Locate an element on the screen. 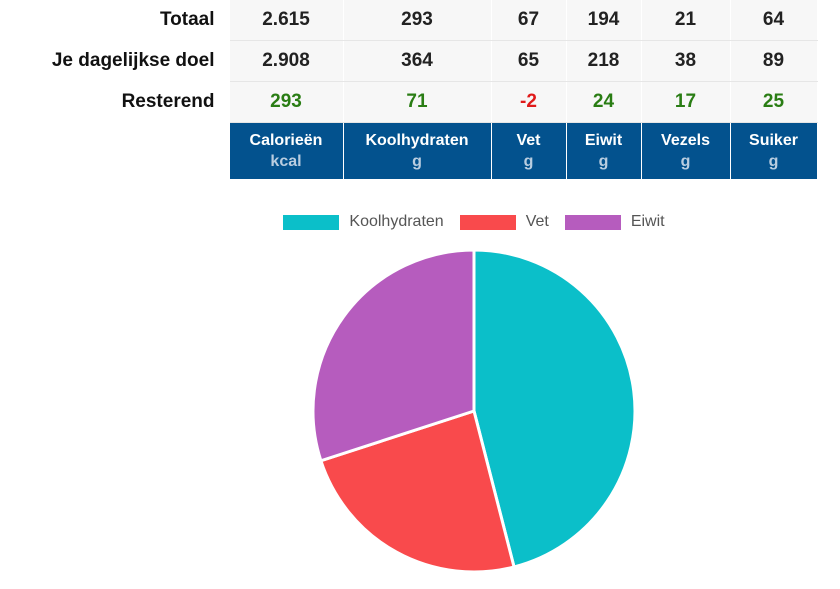 The image size is (840, 589). legend-label: Eiwit is located at coordinates (647, 221).